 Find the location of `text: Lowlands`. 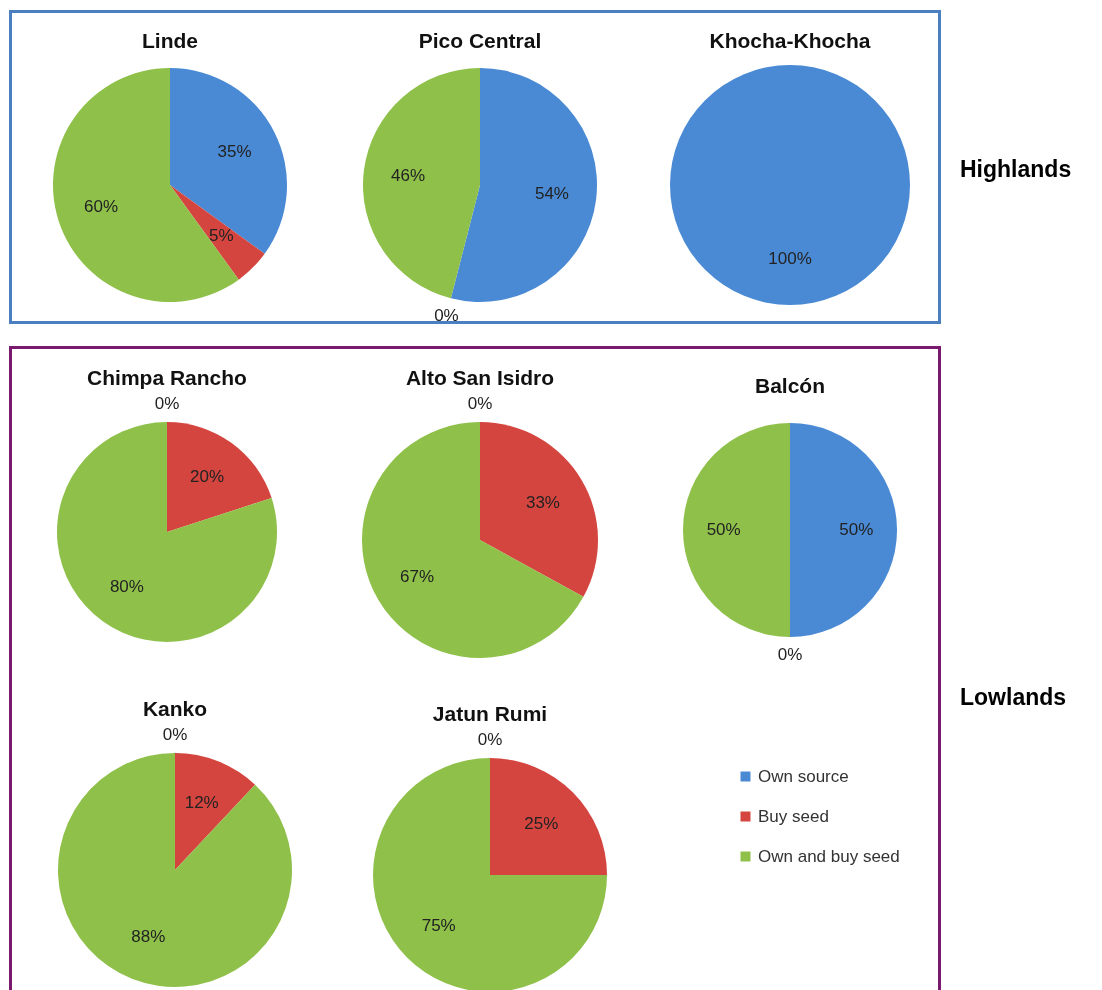

text: Lowlands is located at coordinates (1013, 697).